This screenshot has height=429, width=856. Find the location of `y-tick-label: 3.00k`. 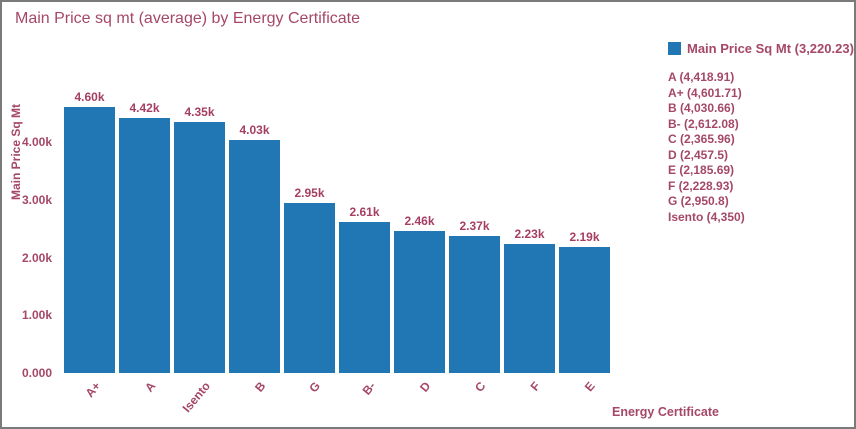

y-tick-label: 3.00k is located at coordinates (36, 199).